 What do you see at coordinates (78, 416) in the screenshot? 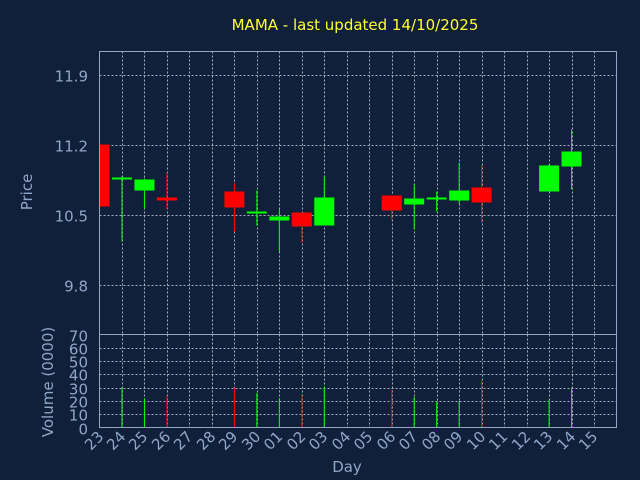
I see `volume-y-tick-label: 10` at bounding box center [78, 416].